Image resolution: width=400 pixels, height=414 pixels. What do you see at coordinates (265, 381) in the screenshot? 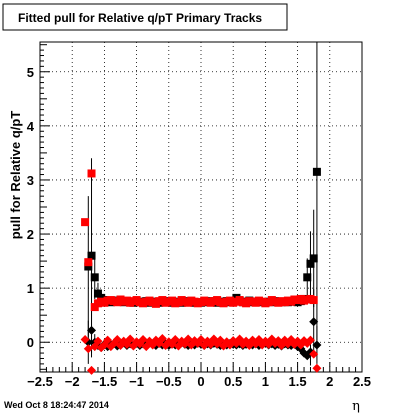
I see `x-tick-label: 1` at bounding box center [265, 381].